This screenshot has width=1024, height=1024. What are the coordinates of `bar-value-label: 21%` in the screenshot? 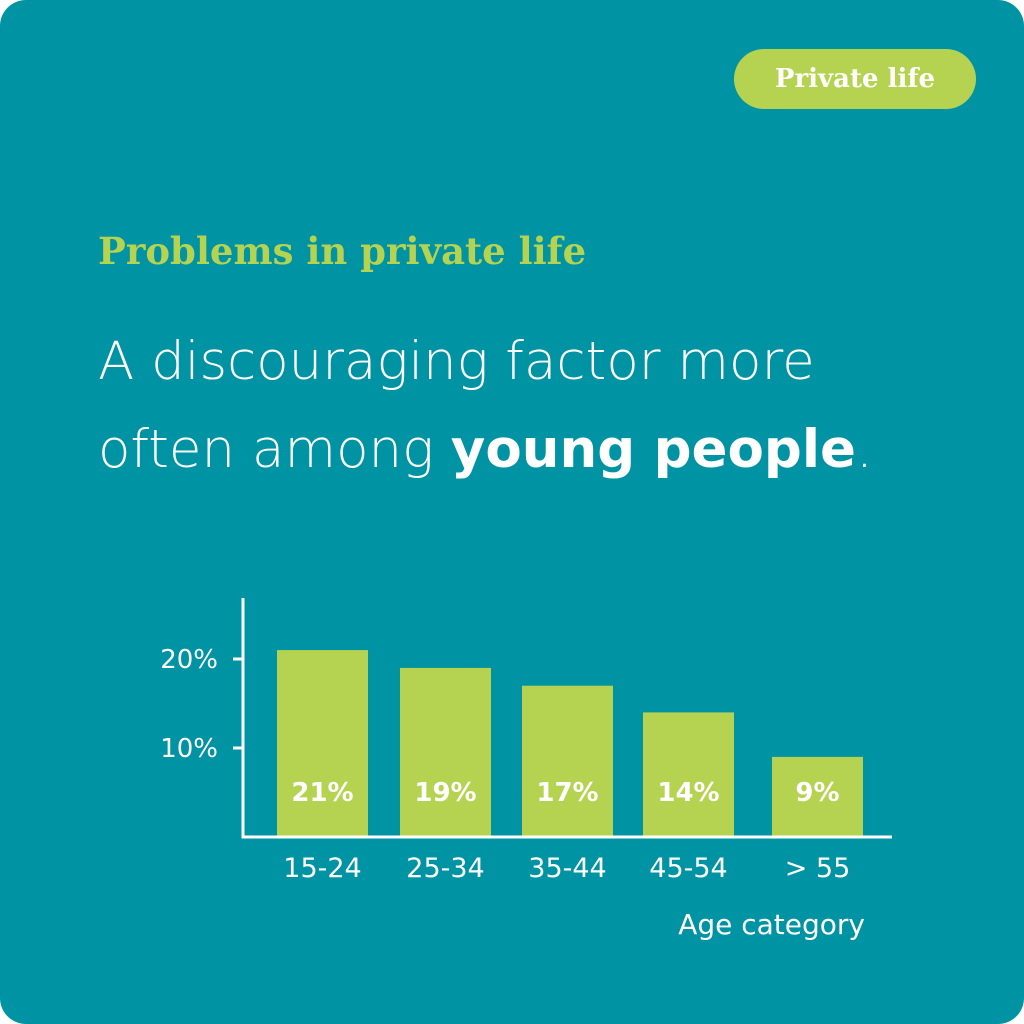 It's located at (322, 793).